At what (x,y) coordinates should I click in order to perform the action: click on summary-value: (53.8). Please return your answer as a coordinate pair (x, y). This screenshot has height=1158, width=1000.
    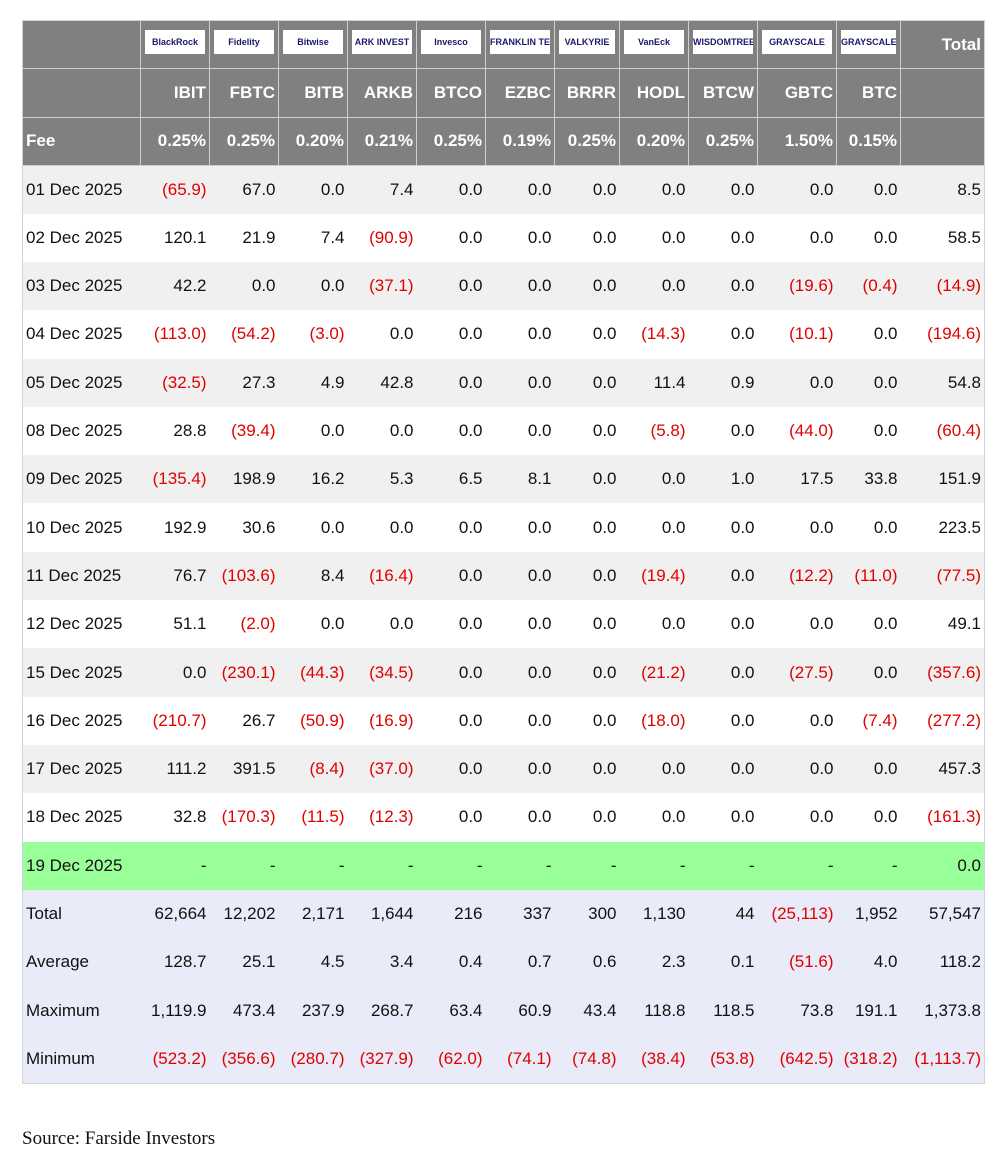
    Looking at the image, I should click on (723, 1059).